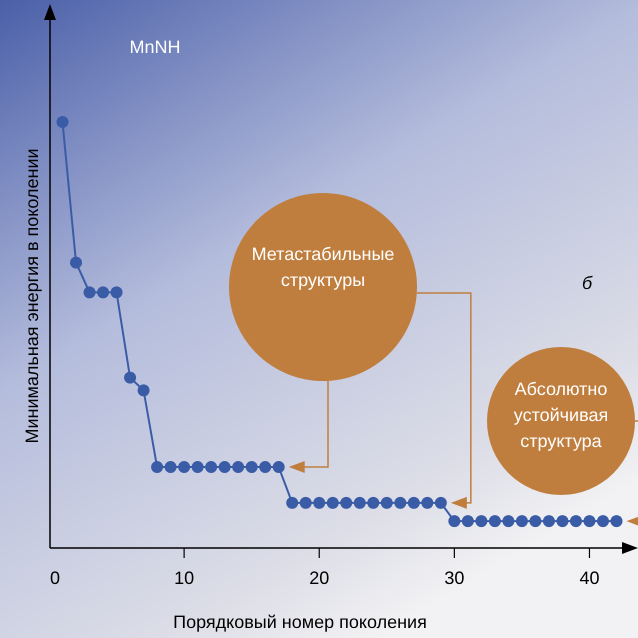 The image size is (638, 638). What do you see at coordinates (589, 578) in the screenshot?
I see `x-tick-label: 40` at bounding box center [589, 578].